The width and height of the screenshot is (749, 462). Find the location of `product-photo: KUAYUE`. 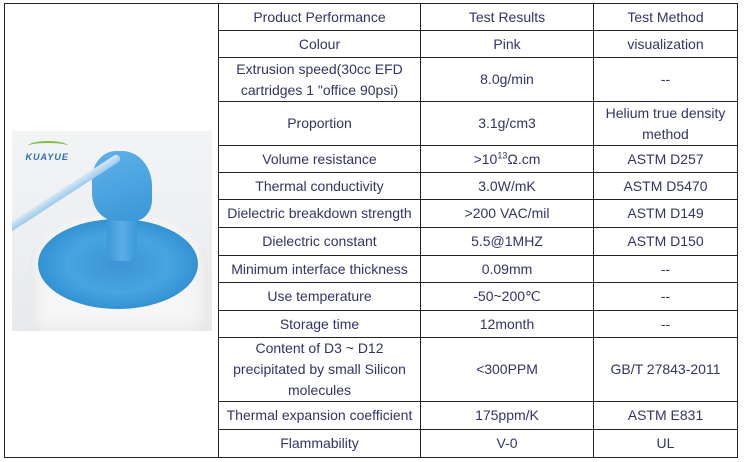

product-photo: KUAYUE is located at coordinates (111, 230).